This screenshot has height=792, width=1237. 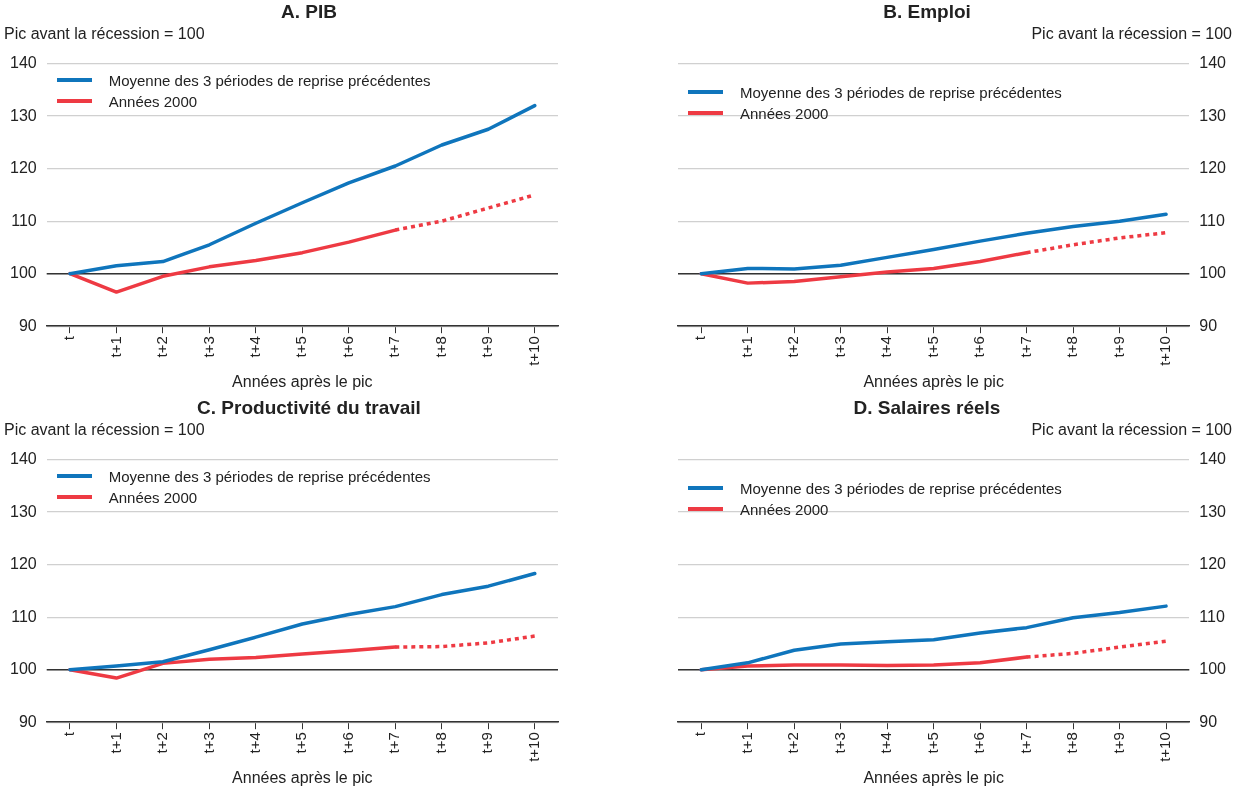 I want to click on chart-title: C. Productivité du travail, so click(x=309, y=408).